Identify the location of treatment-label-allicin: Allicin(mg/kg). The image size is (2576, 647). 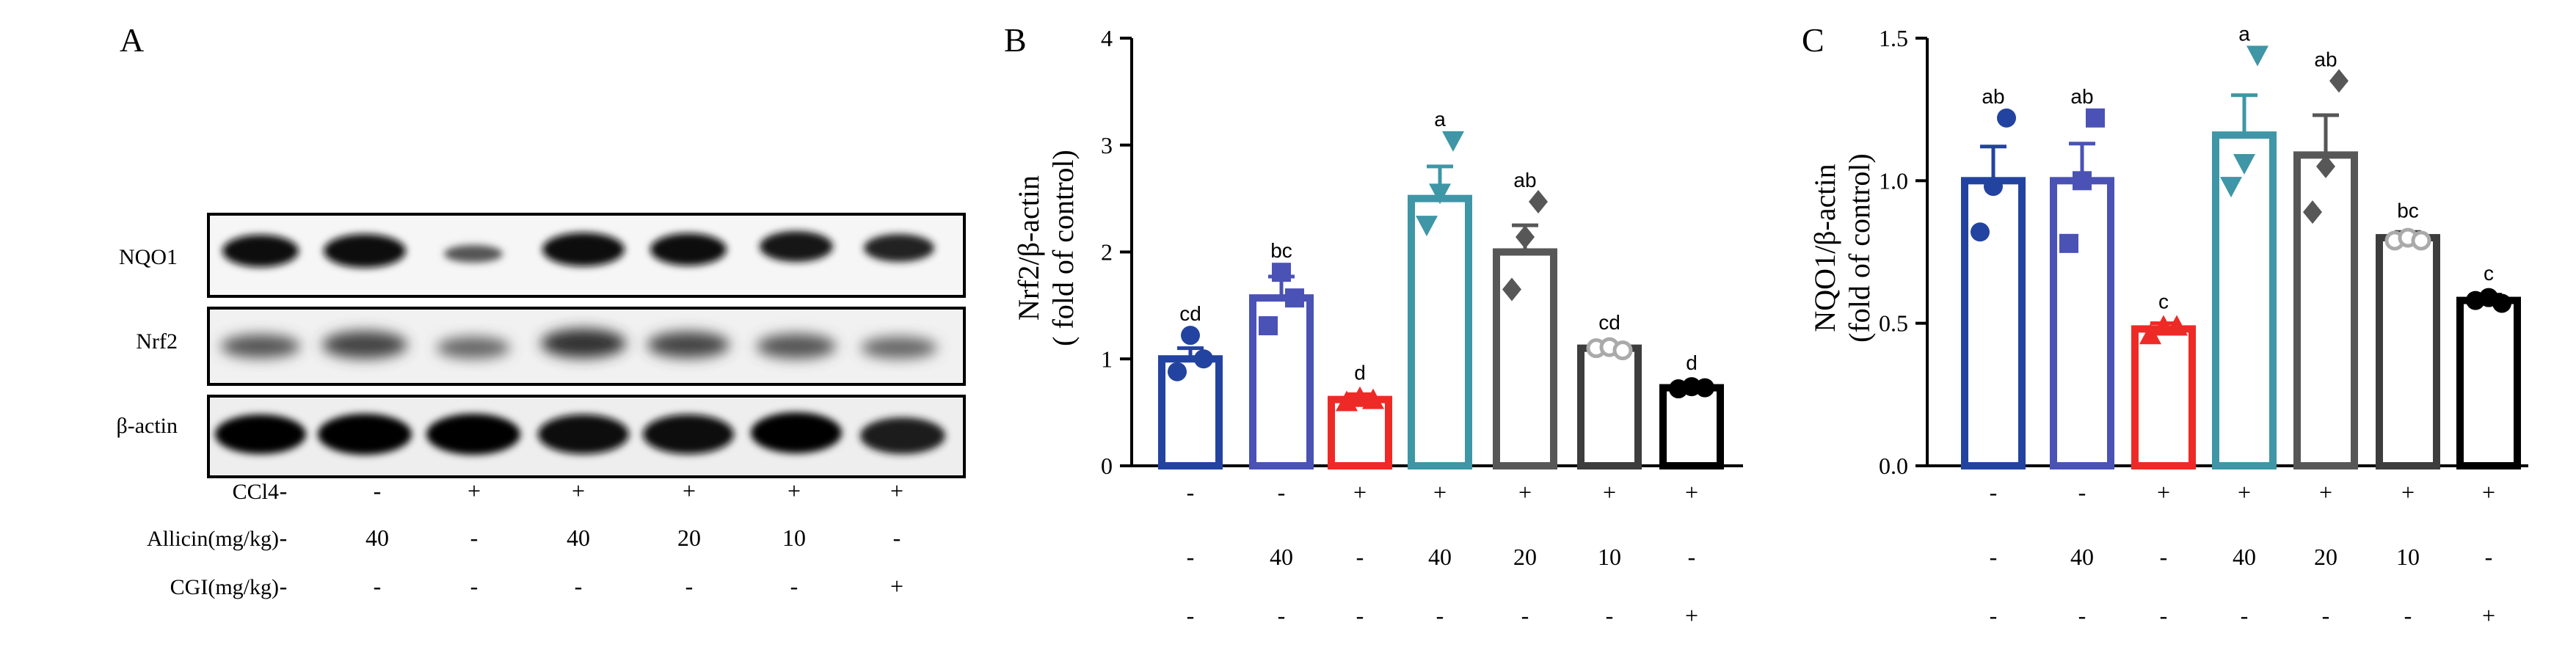
(213, 539).